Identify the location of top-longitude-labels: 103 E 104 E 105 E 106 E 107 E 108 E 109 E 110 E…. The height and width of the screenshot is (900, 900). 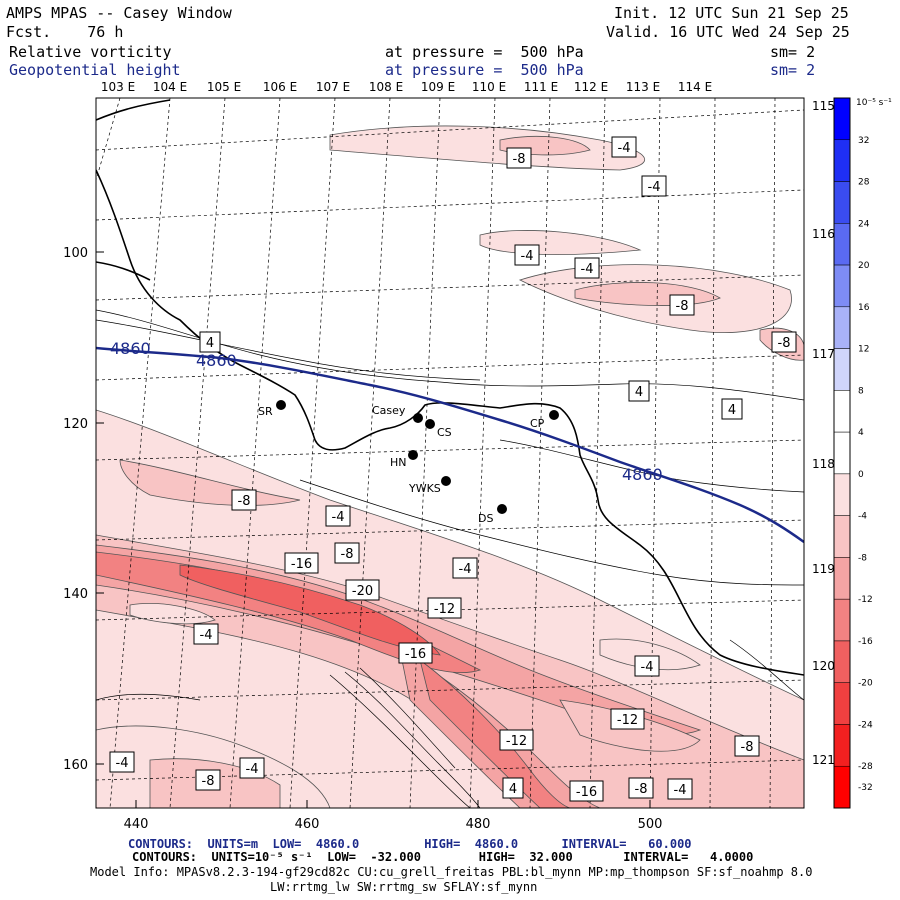
(406, 87).